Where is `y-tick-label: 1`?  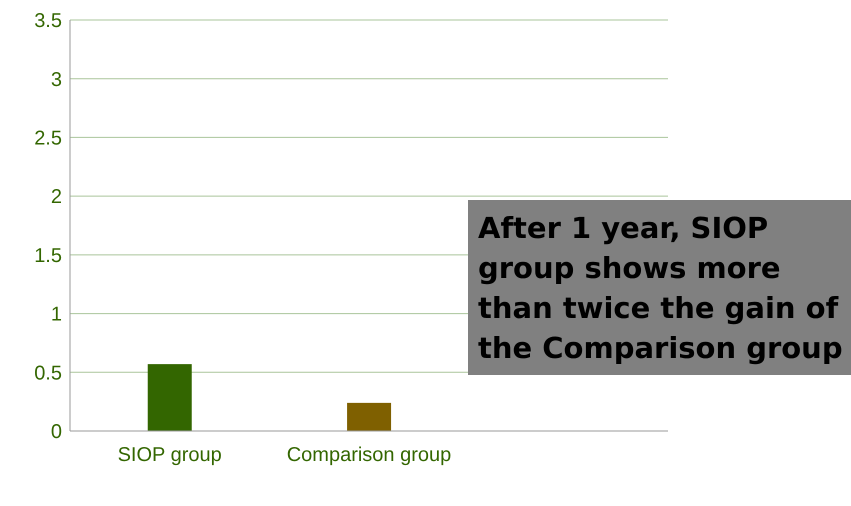
y-tick-label: 1 is located at coordinates (56, 315).